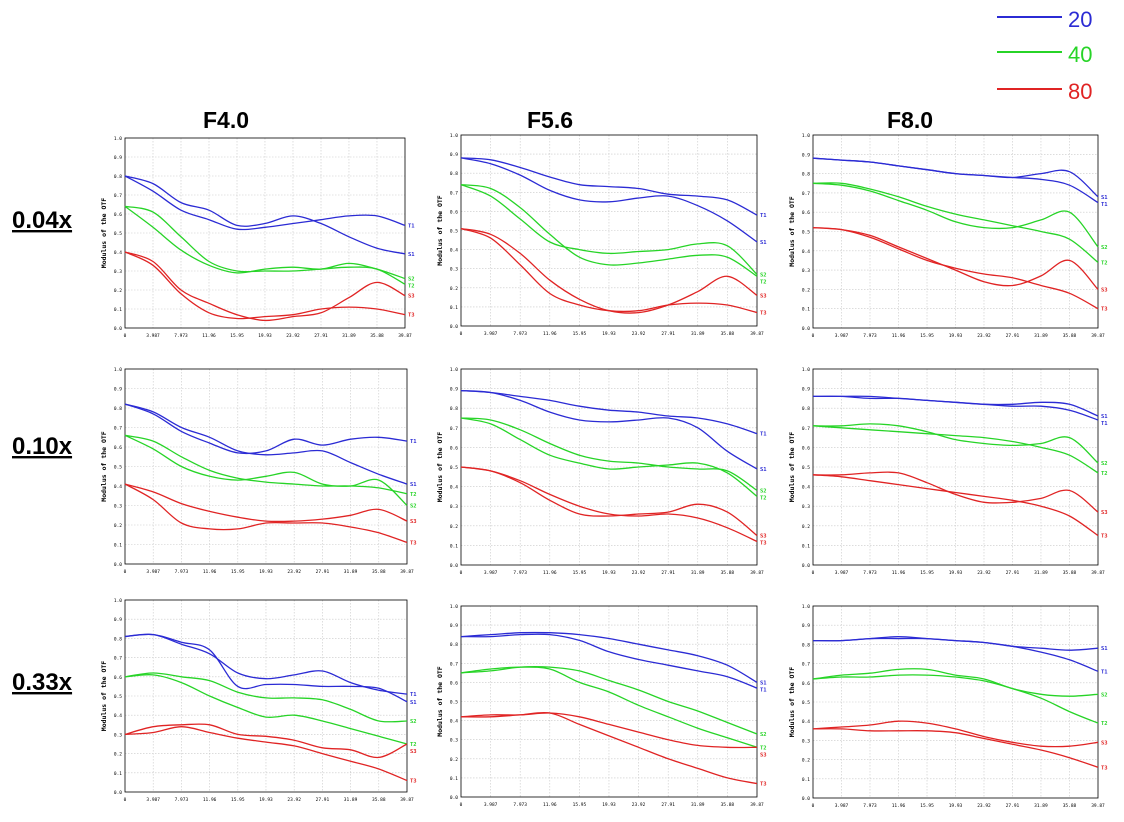 The image size is (1124, 822). Describe the element at coordinates (42, 220) in the screenshot. I see `row-label-004x: 0.04x` at that location.